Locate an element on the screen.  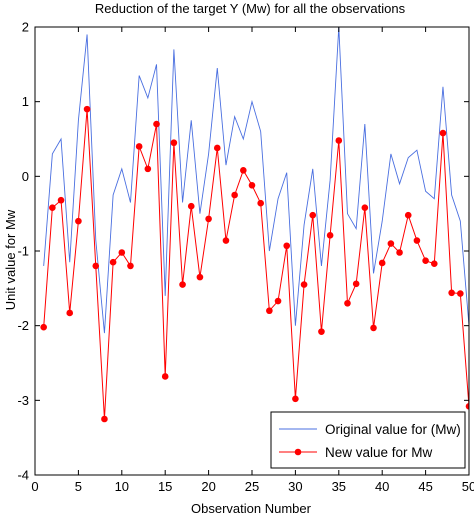
y-tick-label: 0 is located at coordinates (25, 176).